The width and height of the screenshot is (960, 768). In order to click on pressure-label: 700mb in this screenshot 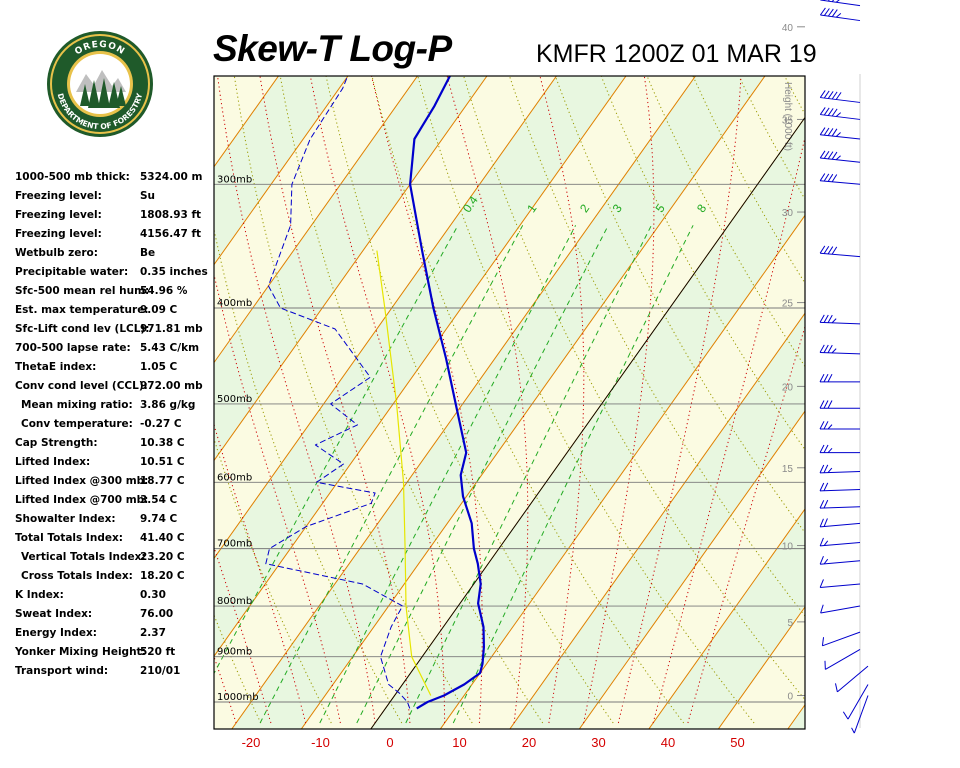, I will do `click(234, 544)`.